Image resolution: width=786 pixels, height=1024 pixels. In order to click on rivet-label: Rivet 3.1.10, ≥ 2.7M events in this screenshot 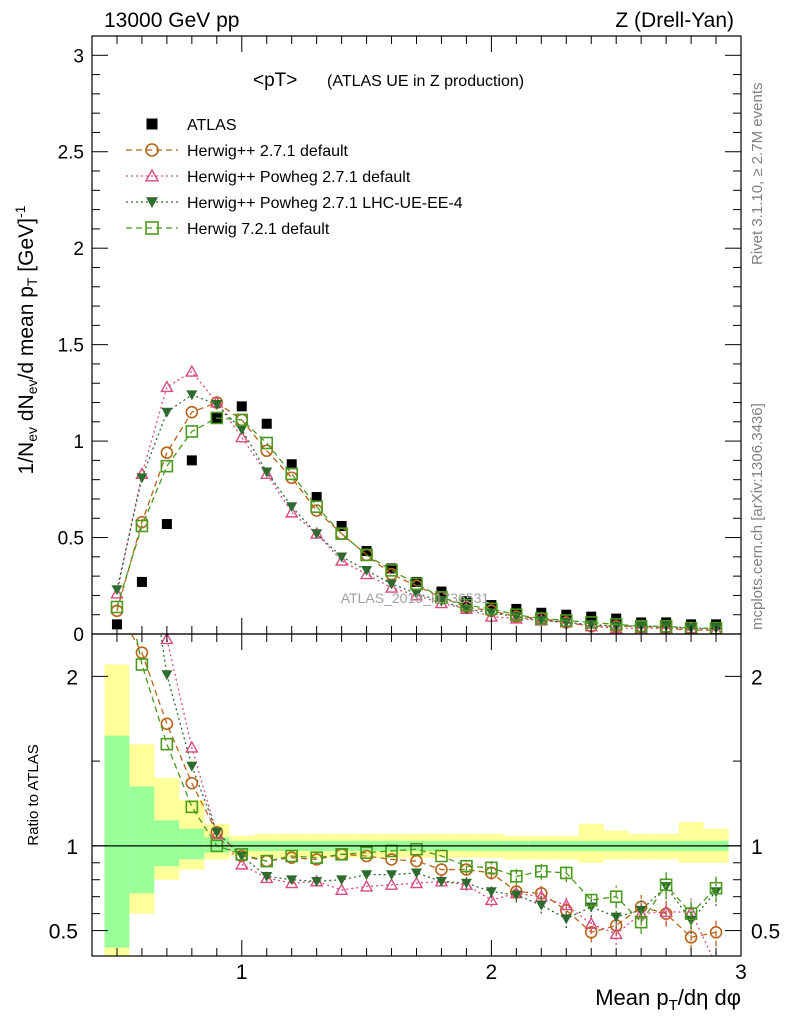, I will do `click(757, 174)`.